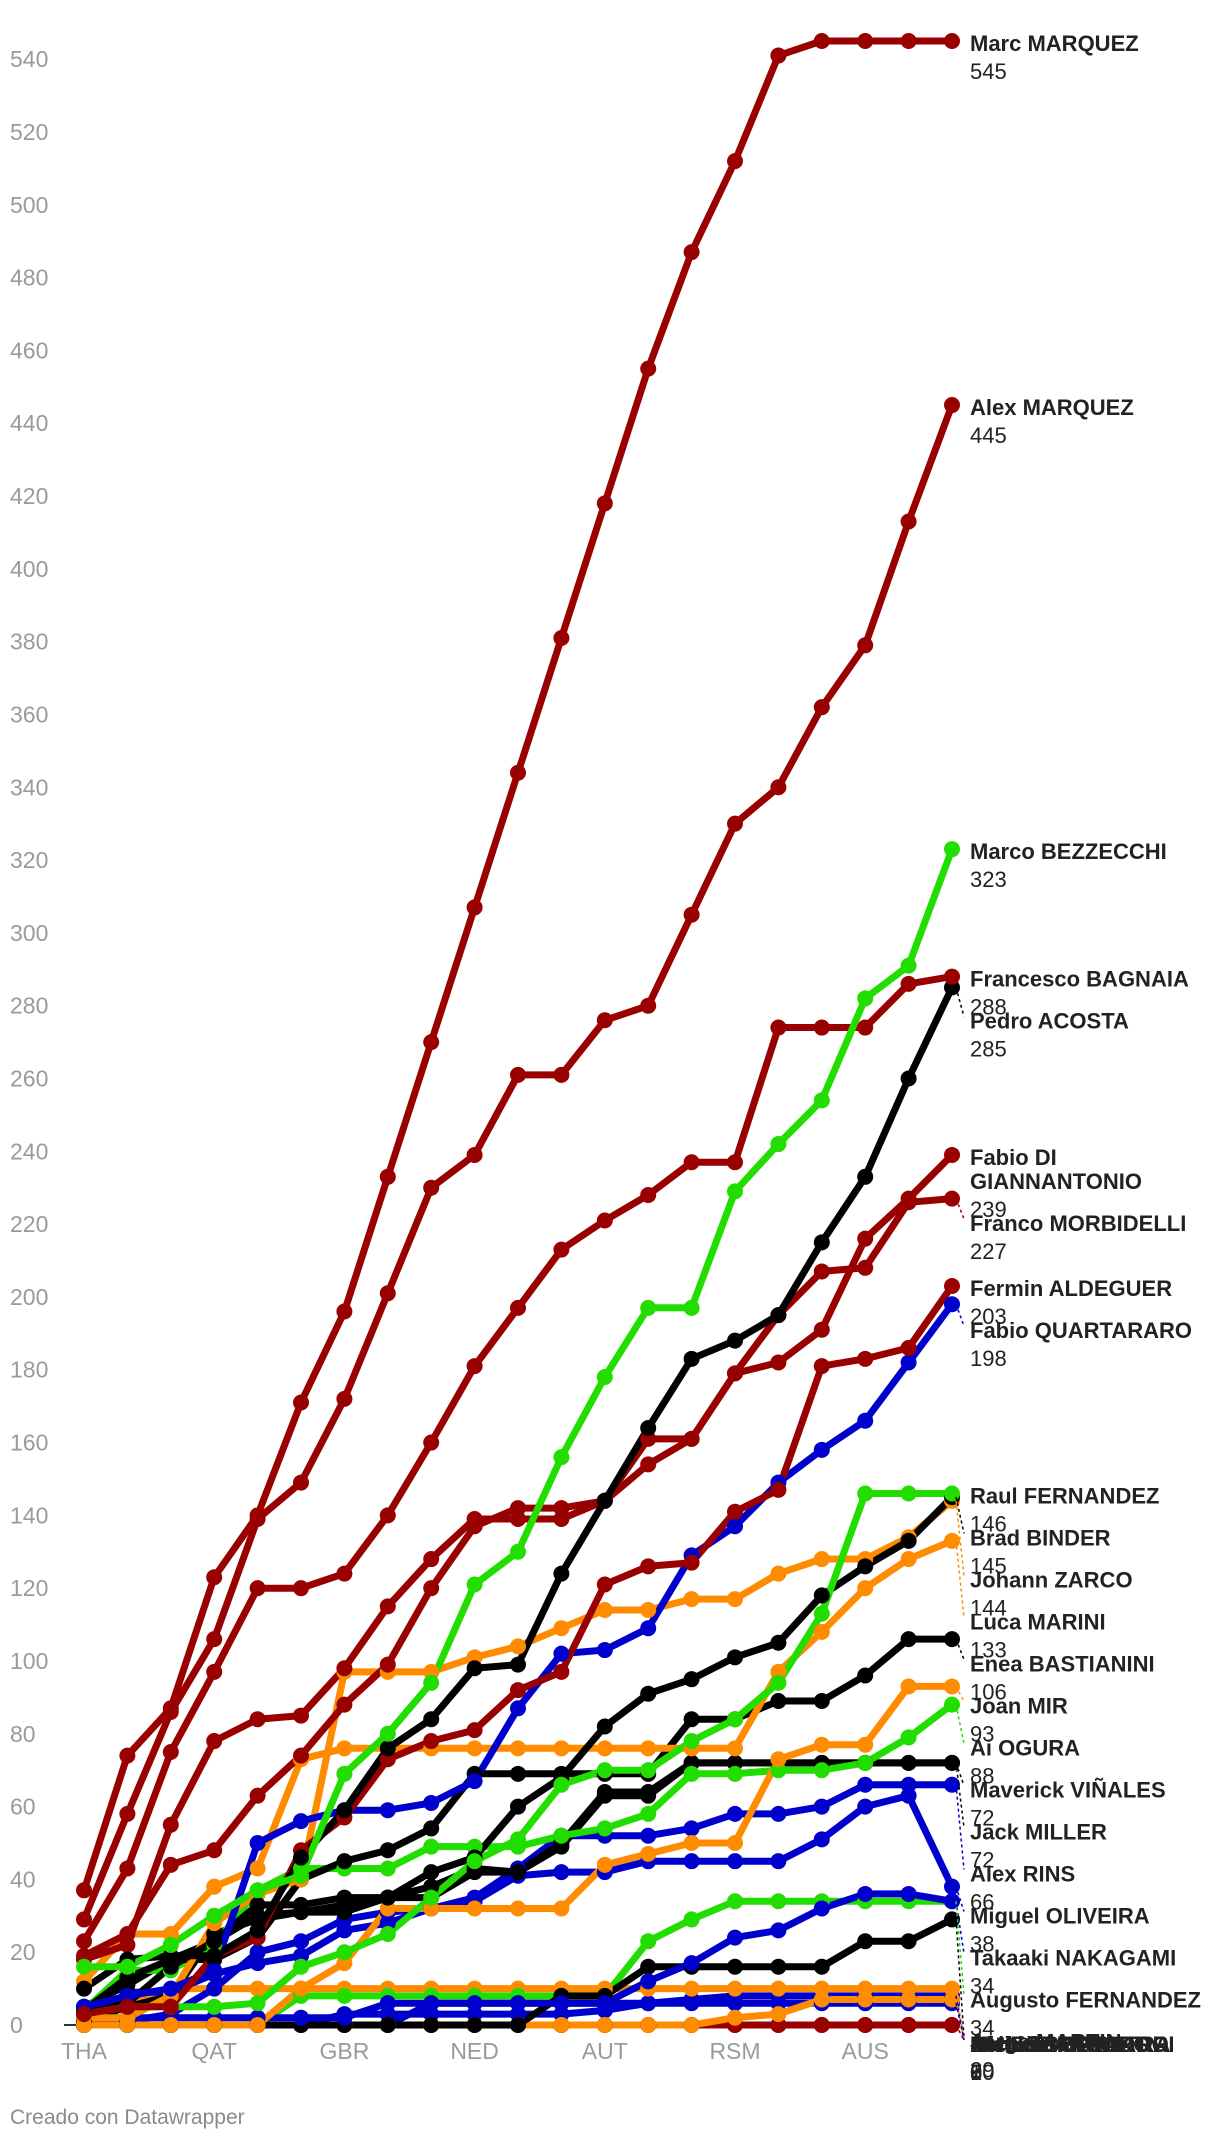 The width and height of the screenshot is (1220, 2138). I want to click on series-name-label: Fermin ALDEGUER, so click(1071, 1288).